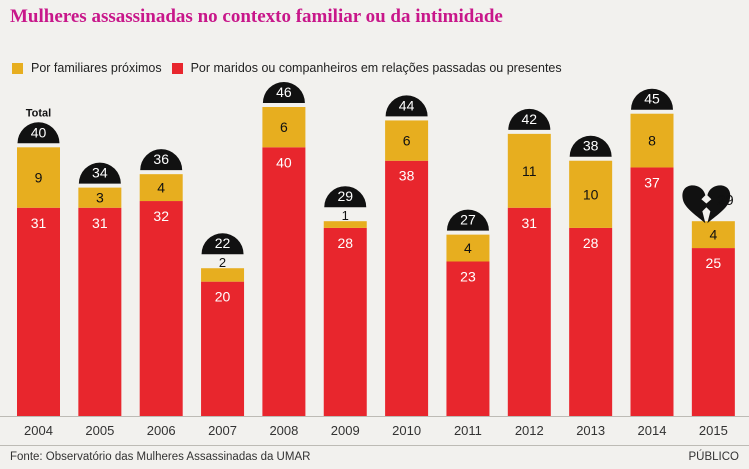 The width and height of the screenshot is (749, 469). Describe the element at coordinates (652, 430) in the screenshot. I see `x-tick-label-2014: 2014` at that location.